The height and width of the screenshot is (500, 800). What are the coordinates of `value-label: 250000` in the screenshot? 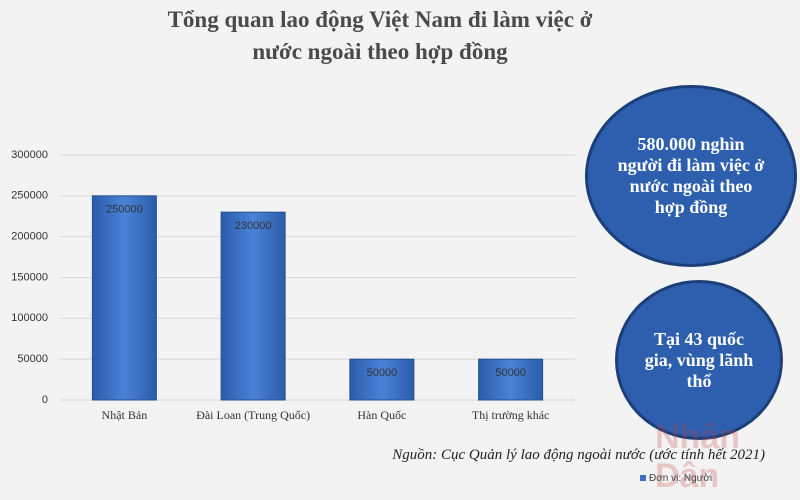 It's located at (124, 210).